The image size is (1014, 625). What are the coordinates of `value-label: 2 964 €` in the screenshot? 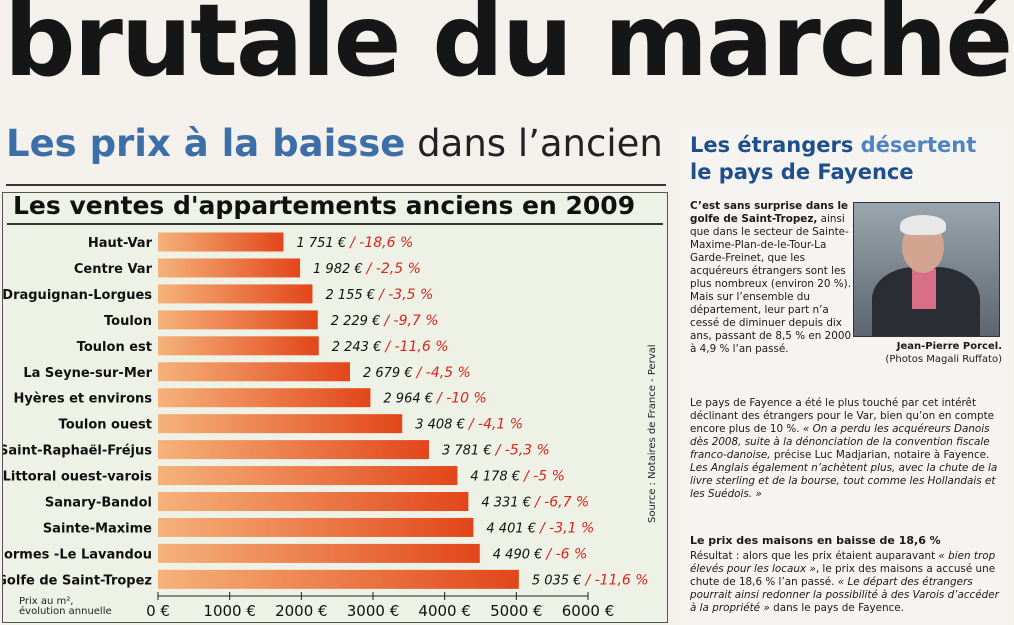 It's located at (408, 399).